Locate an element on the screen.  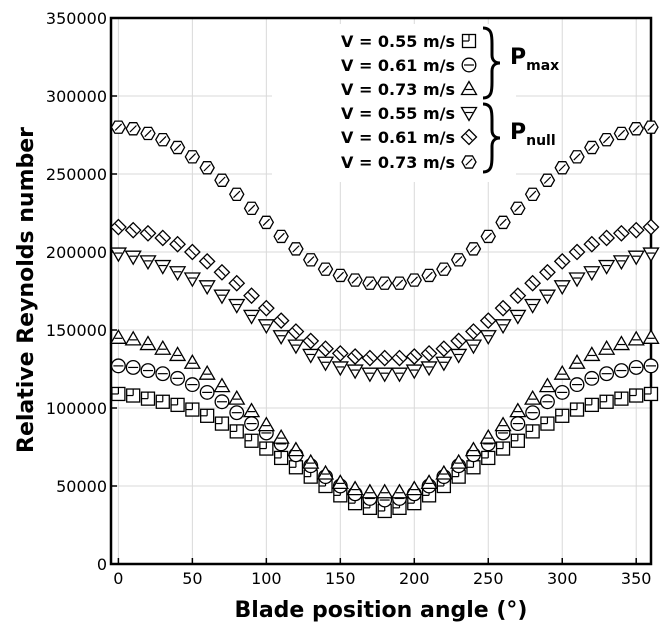
legend-group-subscript: max is located at coordinates (542, 66).